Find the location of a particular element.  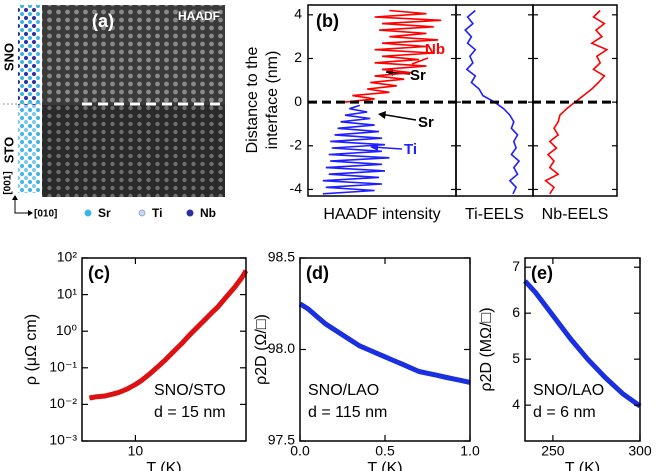

annotation: d = 15 nm is located at coordinates (190, 412).